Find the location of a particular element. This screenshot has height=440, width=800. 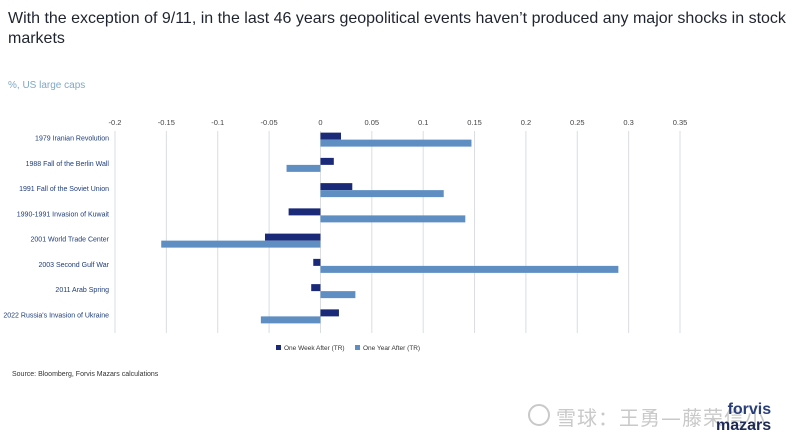

x-tick-label: 0.05 is located at coordinates (372, 122).